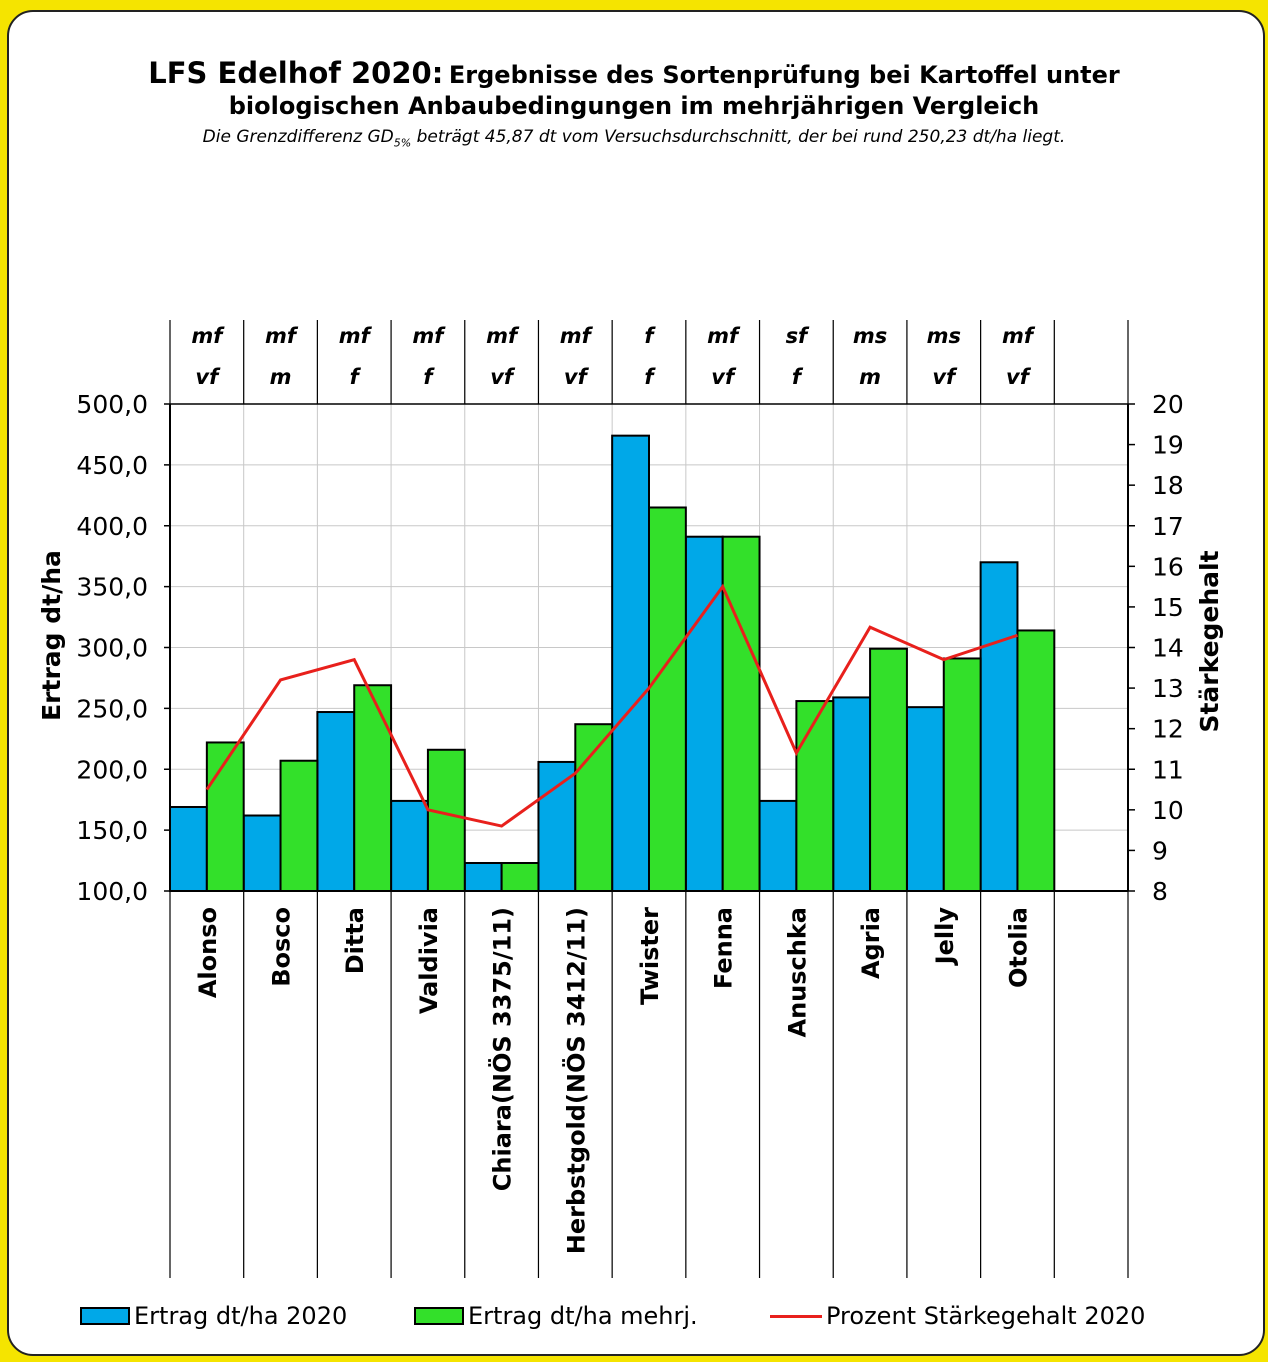  I want to click on legend-line-red, so click(796, 1316).